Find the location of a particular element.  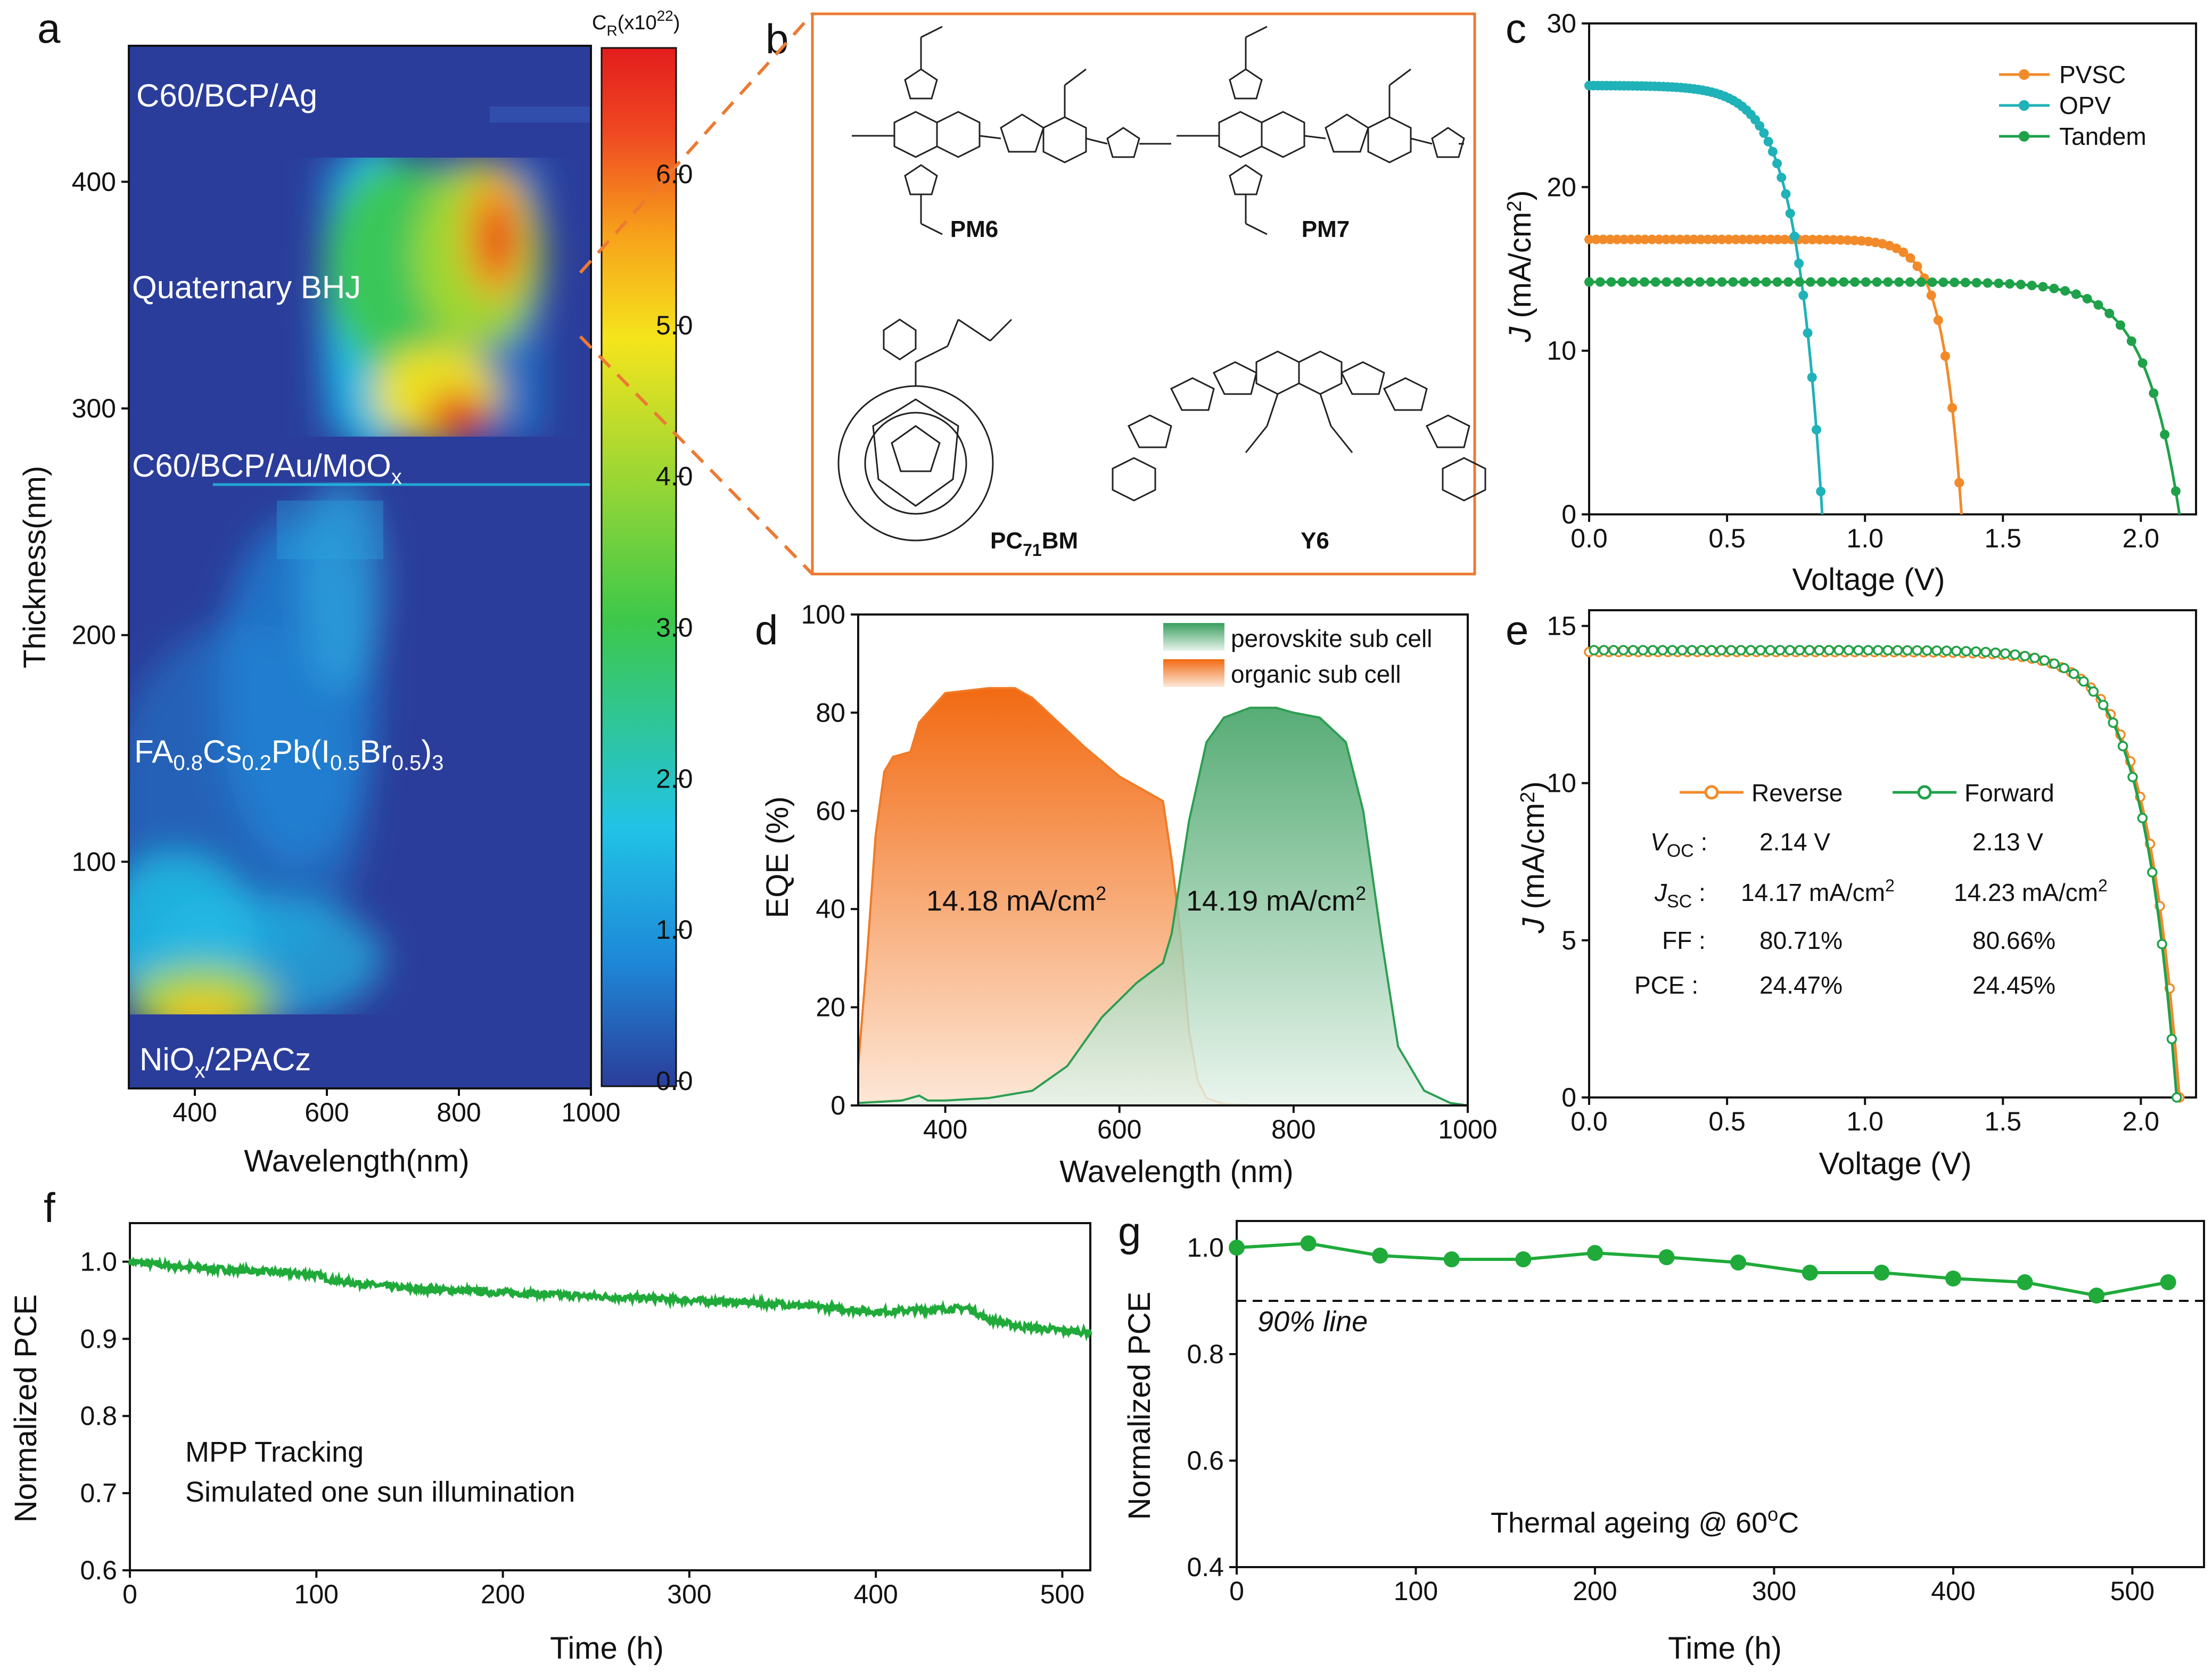

panel-g-ylabel: Normalized PCE is located at coordinates (1139, 1406).